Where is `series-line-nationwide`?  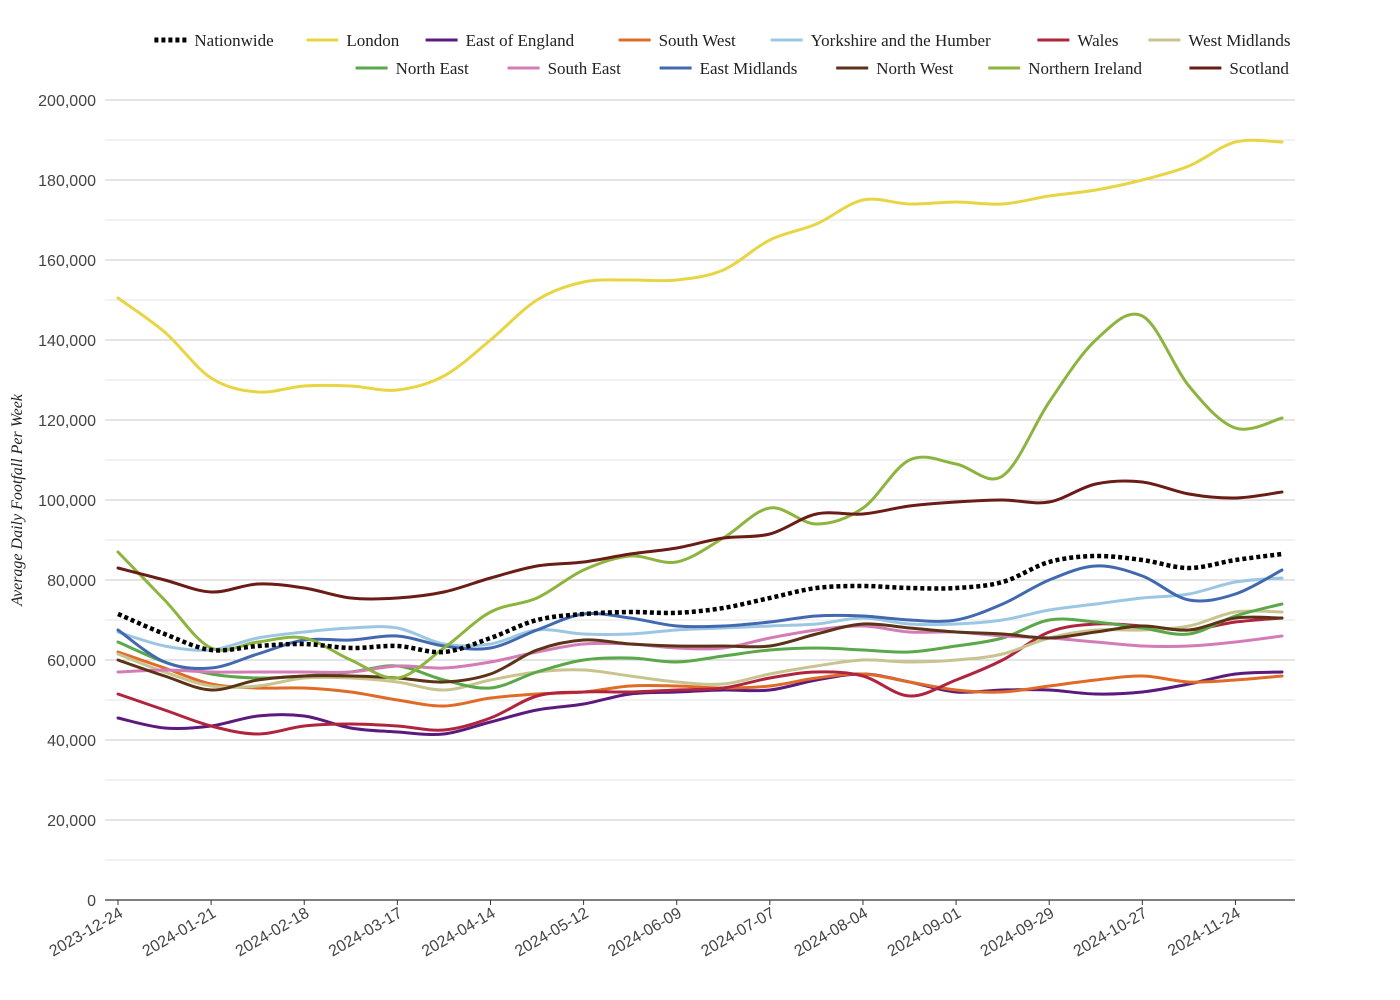
series-line-nationwide is located at coordinates (700, 603).